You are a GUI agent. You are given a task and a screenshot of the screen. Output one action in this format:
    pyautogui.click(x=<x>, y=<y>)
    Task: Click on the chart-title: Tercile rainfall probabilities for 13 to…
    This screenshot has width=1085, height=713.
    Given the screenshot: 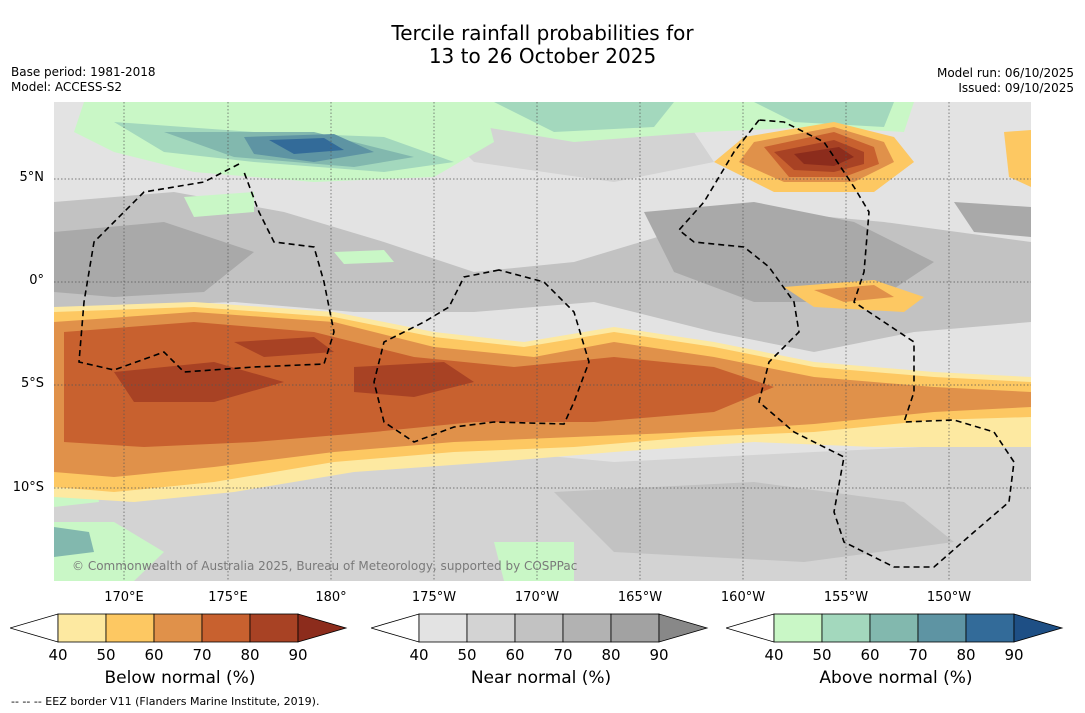 What is the action you would take?
    pyautogui.click(x=542, y=45)
    